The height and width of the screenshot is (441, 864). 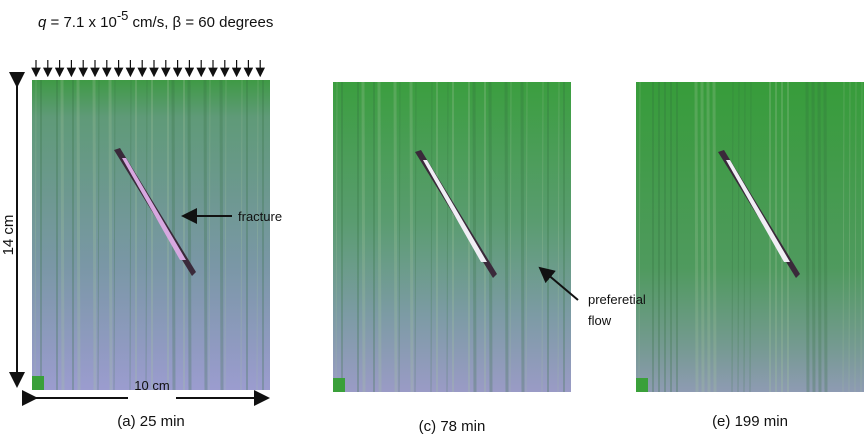 I want to click on panel-caption: (c) 78 min, so click(x=452, y=426).